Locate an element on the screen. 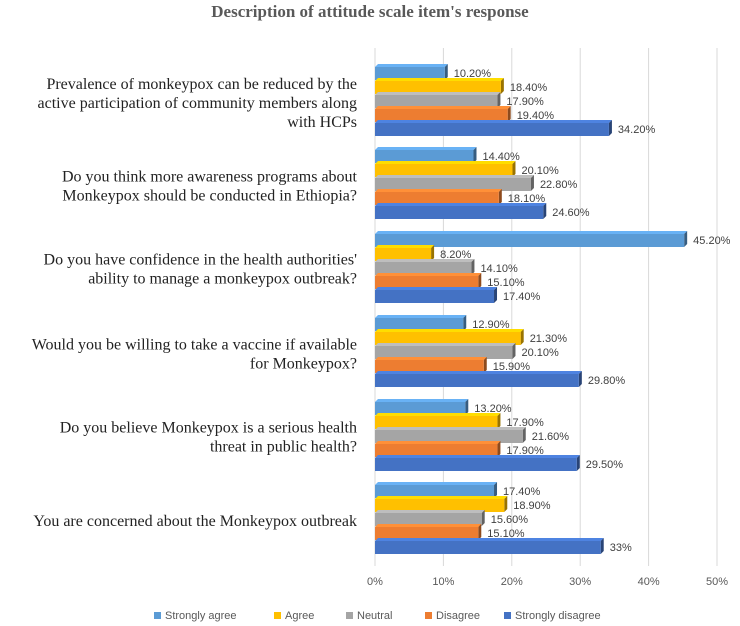 The image size is (740, 626). data-label-agree-item-3: 8.20% is located at coordinates (455, 255).